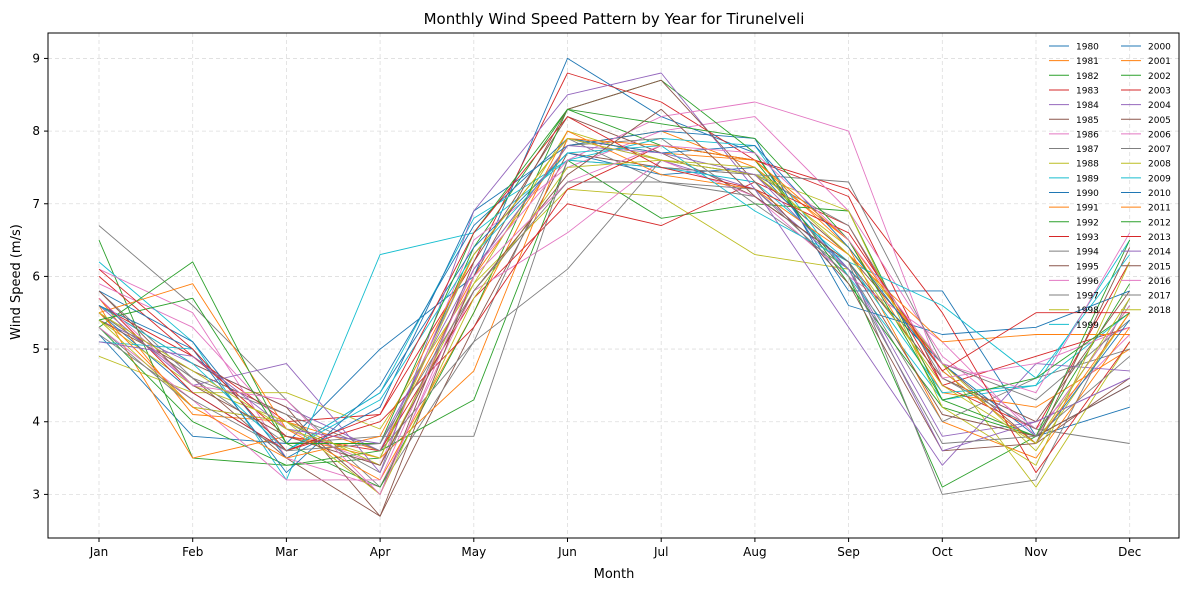 The image size is (1189, 594). What do you see at coordinates (1087, 62) in the screenshot?
I see `legend-label: 1981` at bounding box center [1087, 62].